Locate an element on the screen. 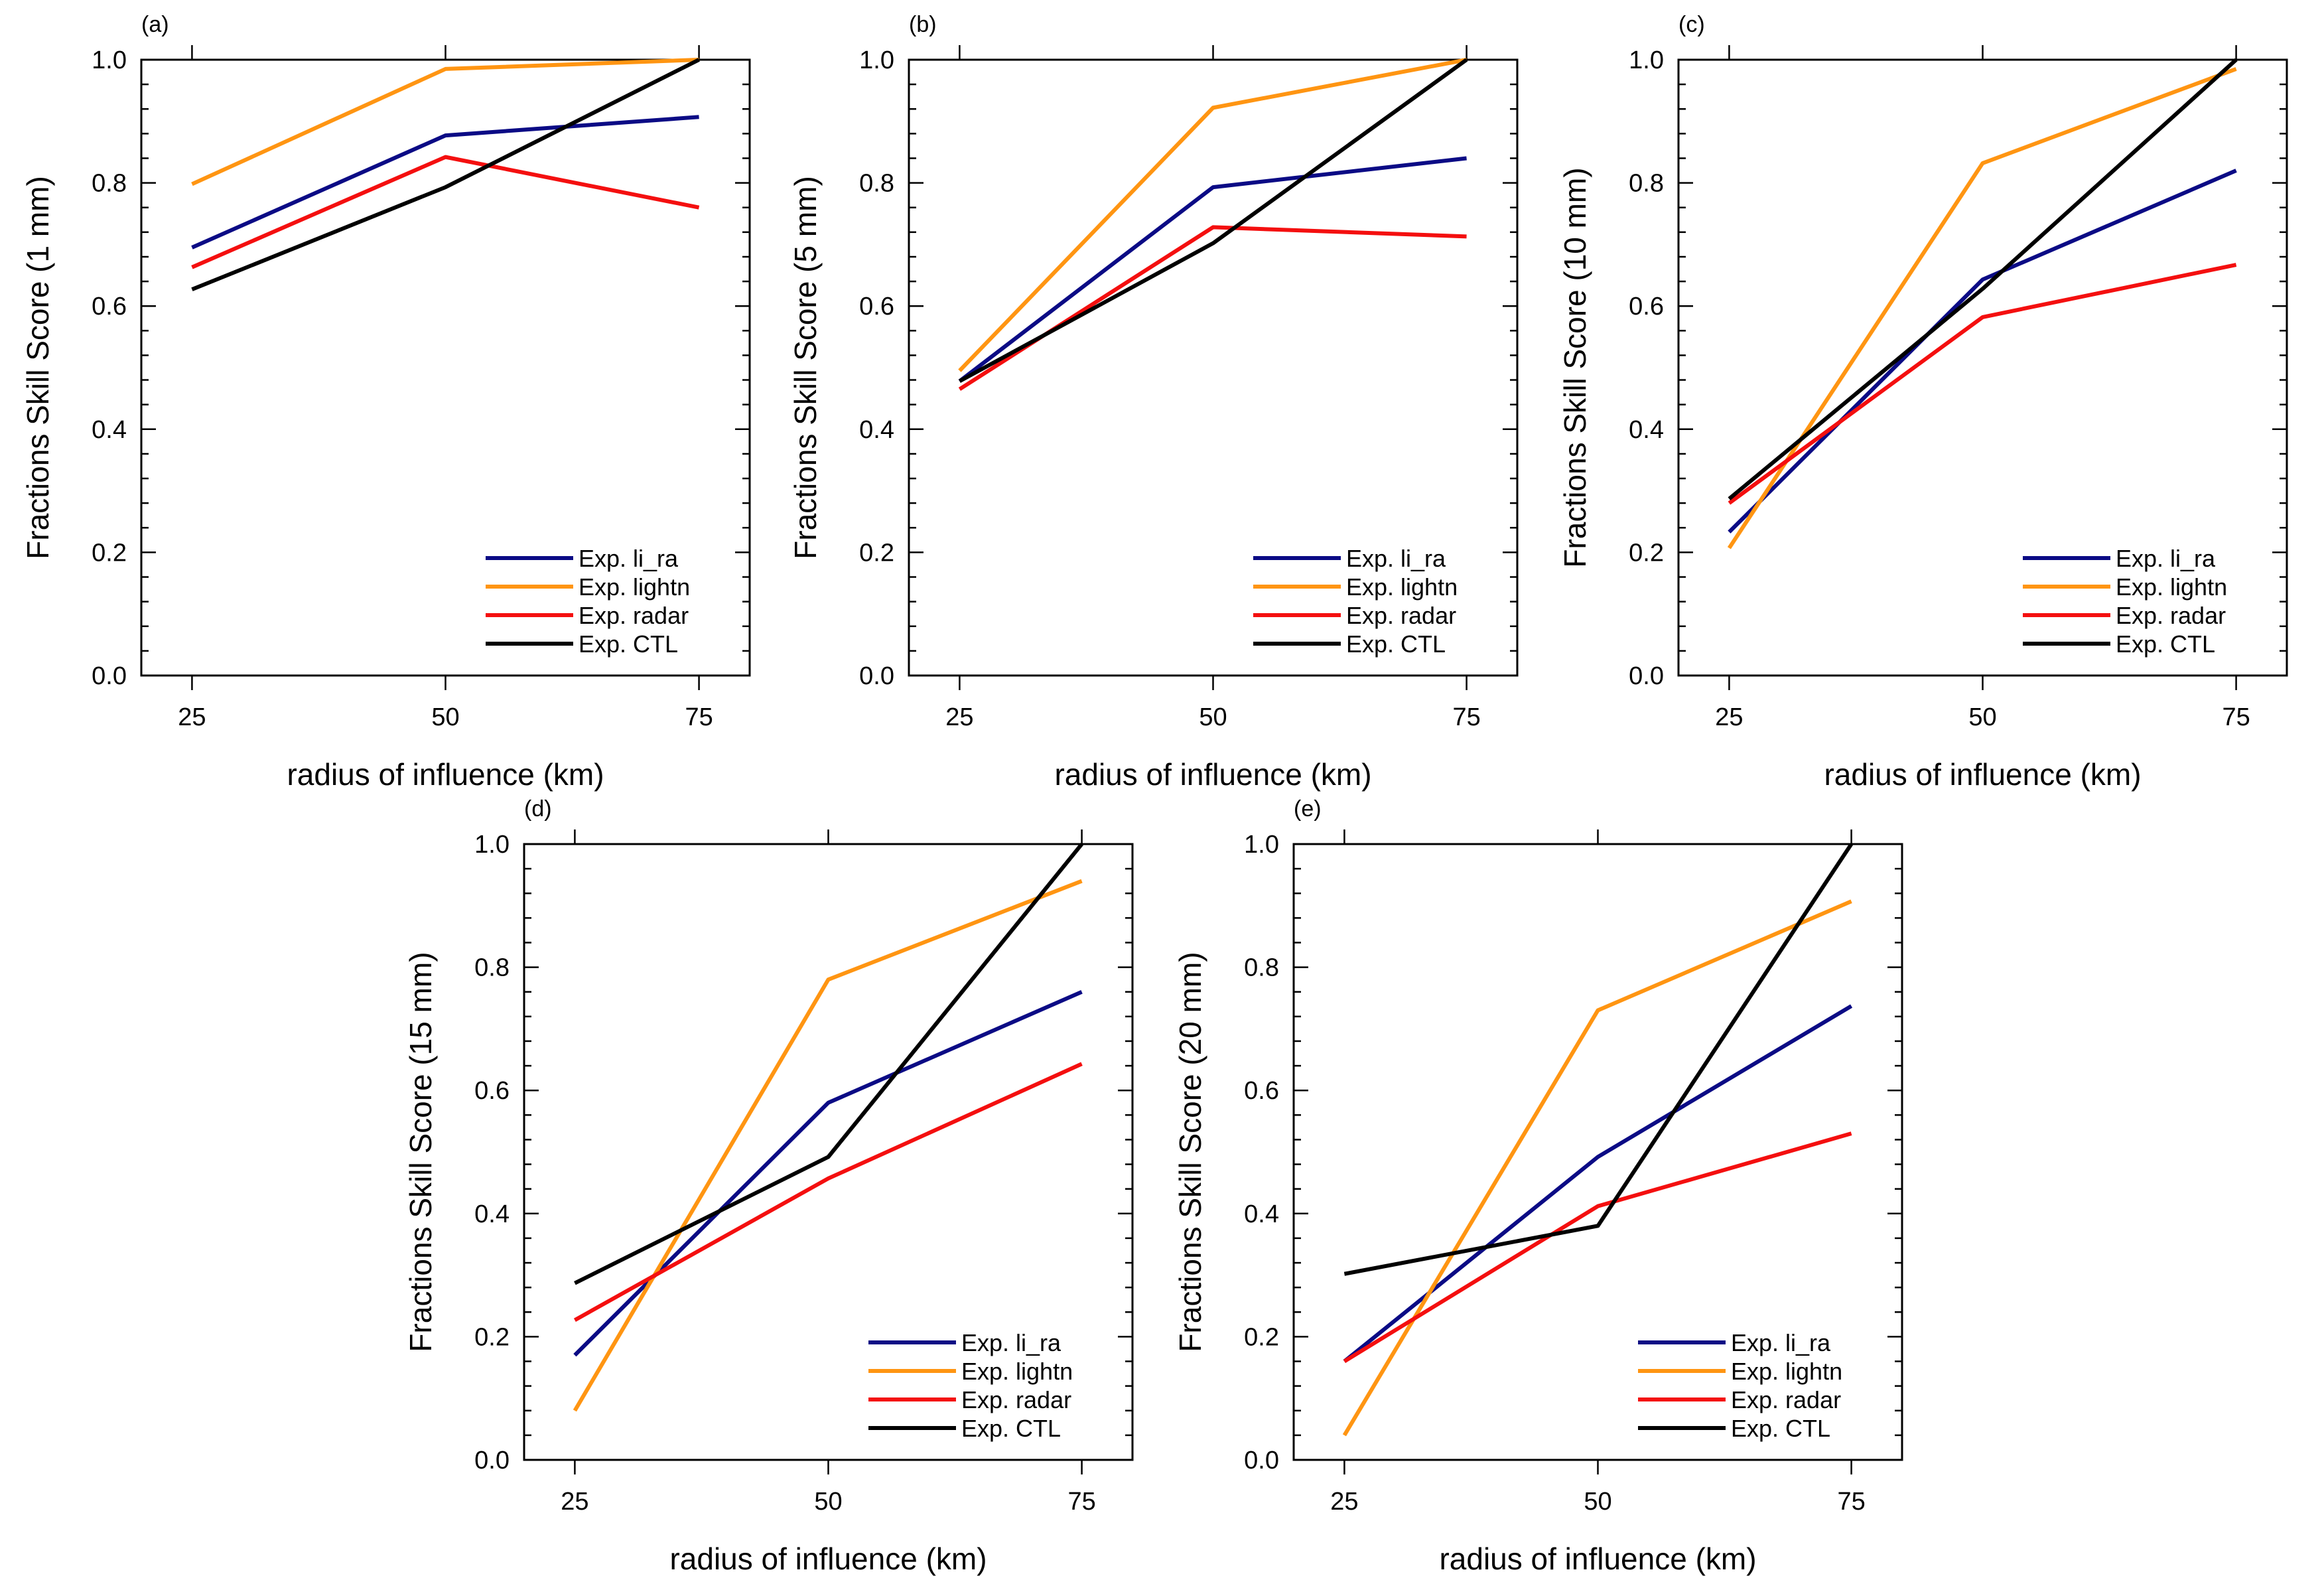 The image size is (2324, 1576). panel-label: (d) is located at coordinates (538, 809).